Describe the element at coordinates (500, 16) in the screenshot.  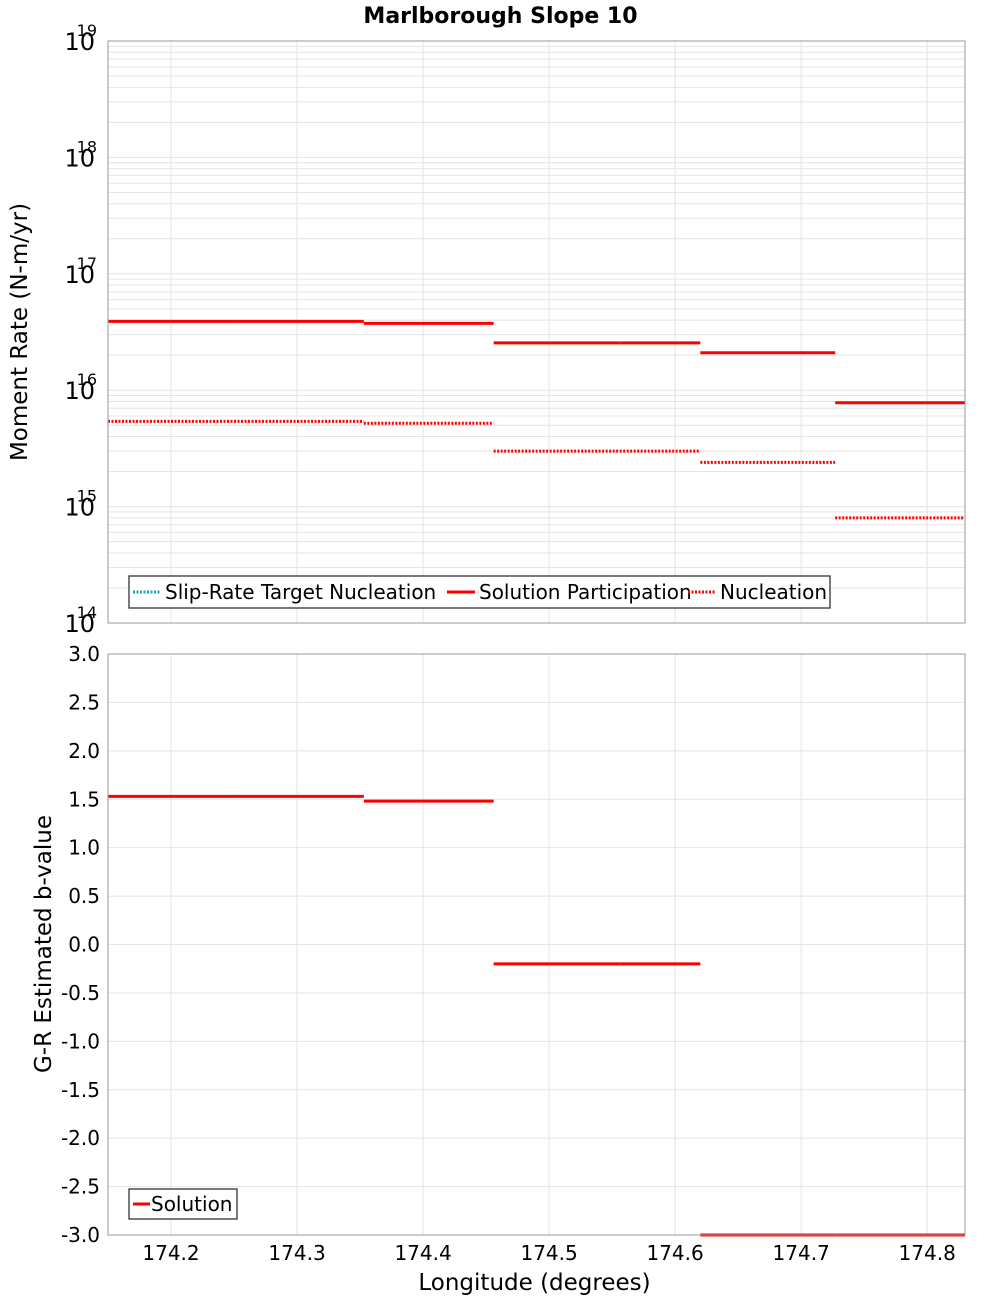
I see `chart-title: Marlborough Slope 10` at that location.